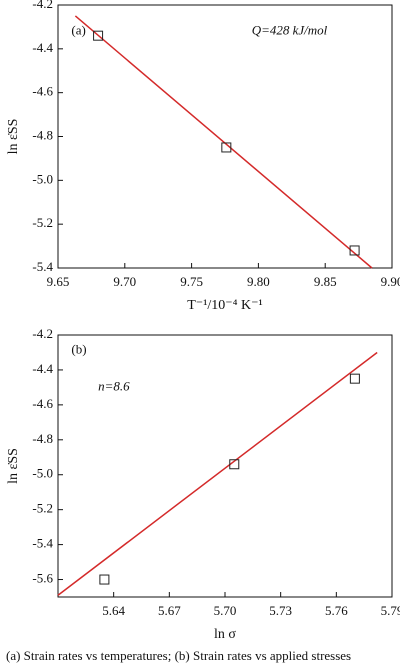  Describe the element at coordinates (225, 610) in the screenshot. I see `x-tick-label: 5.70` at that location.